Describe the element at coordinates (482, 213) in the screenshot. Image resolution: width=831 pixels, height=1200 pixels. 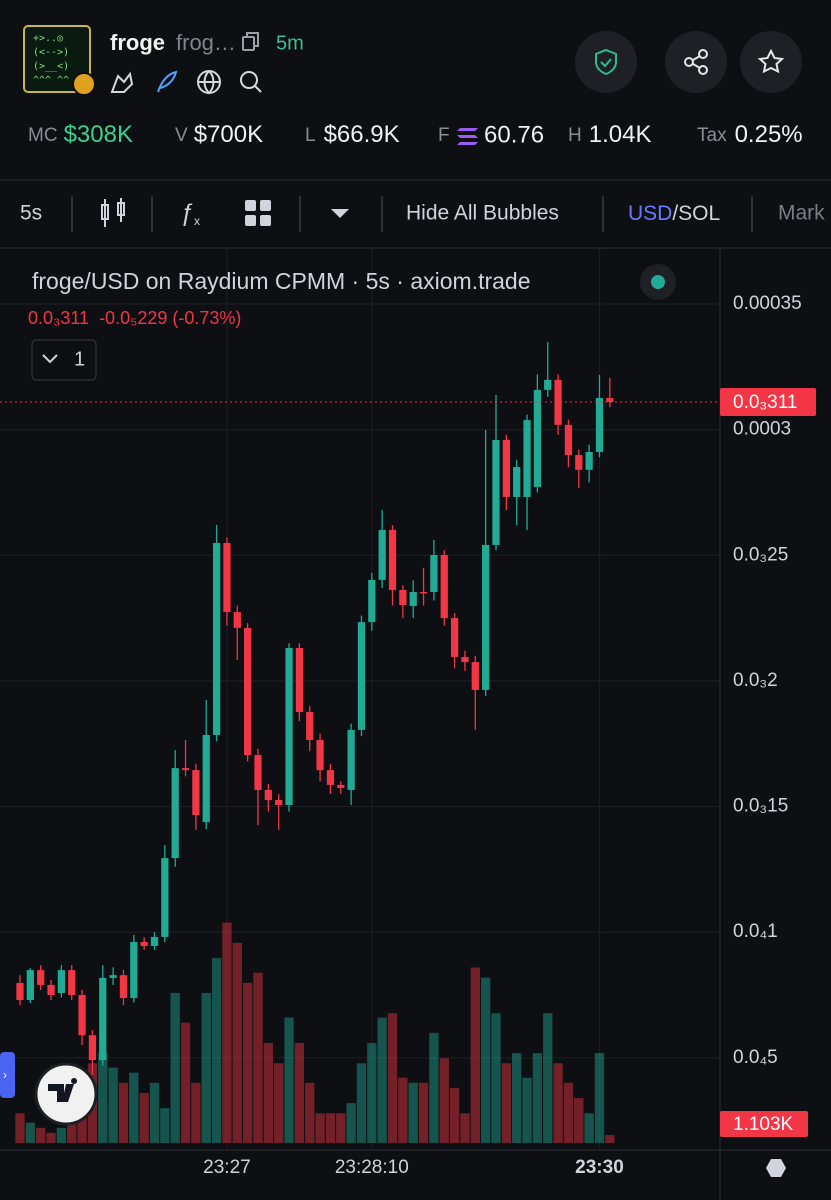
I see `bubbles-toggle: Hide All Bubbles` at that location.